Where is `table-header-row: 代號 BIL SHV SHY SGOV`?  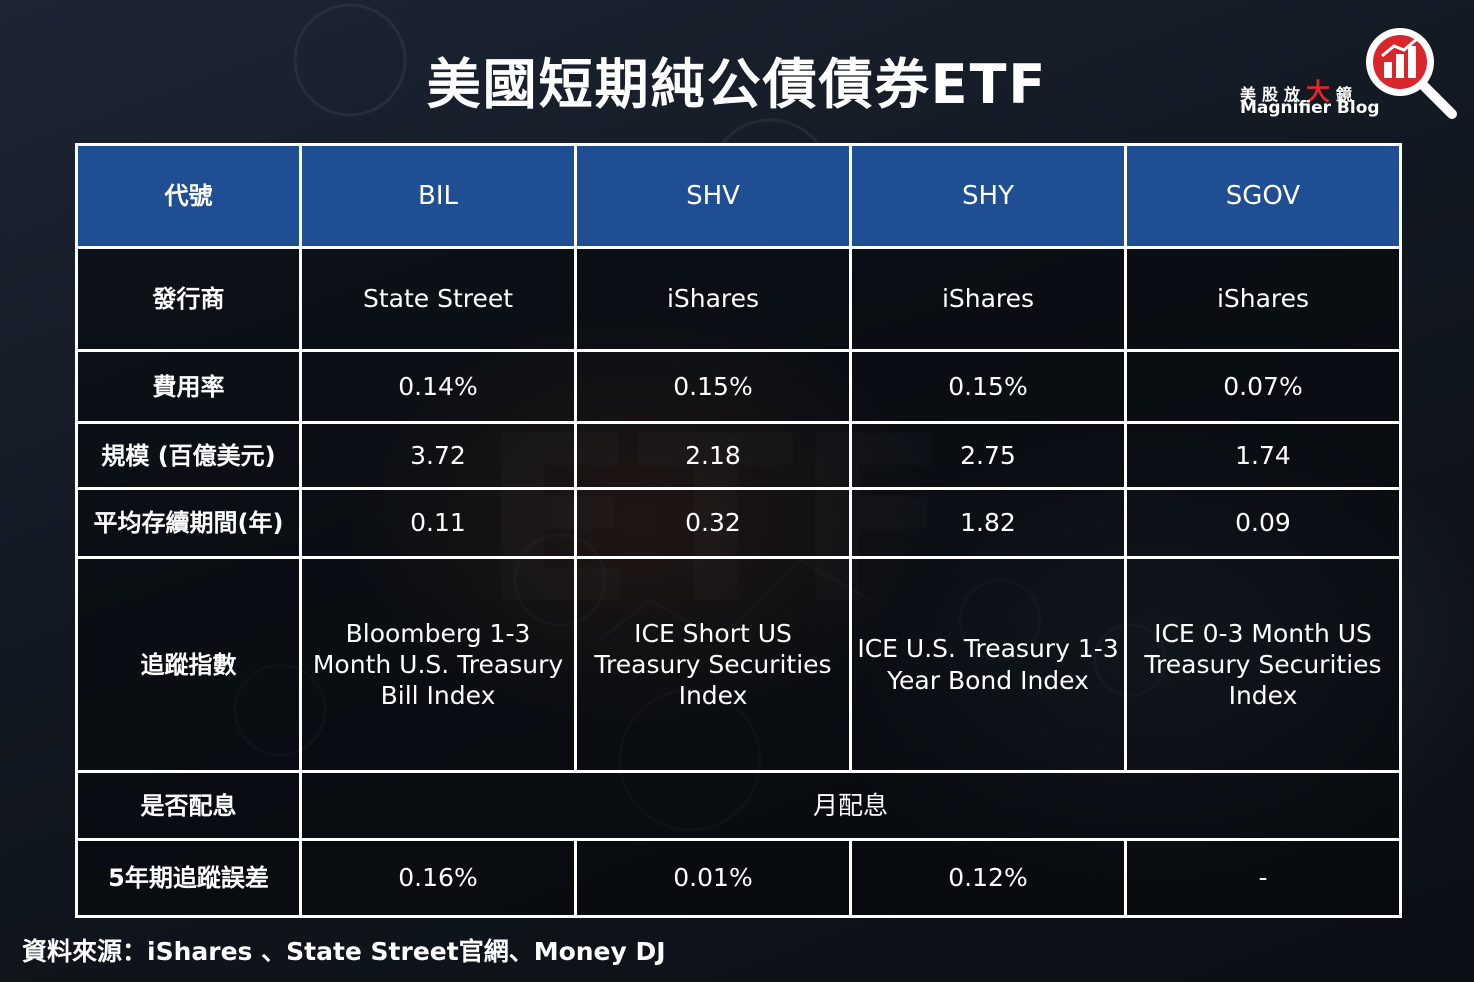
table-header-row: 代號 BIL SHV SHY SGOV is located at coordinates (738, 196).